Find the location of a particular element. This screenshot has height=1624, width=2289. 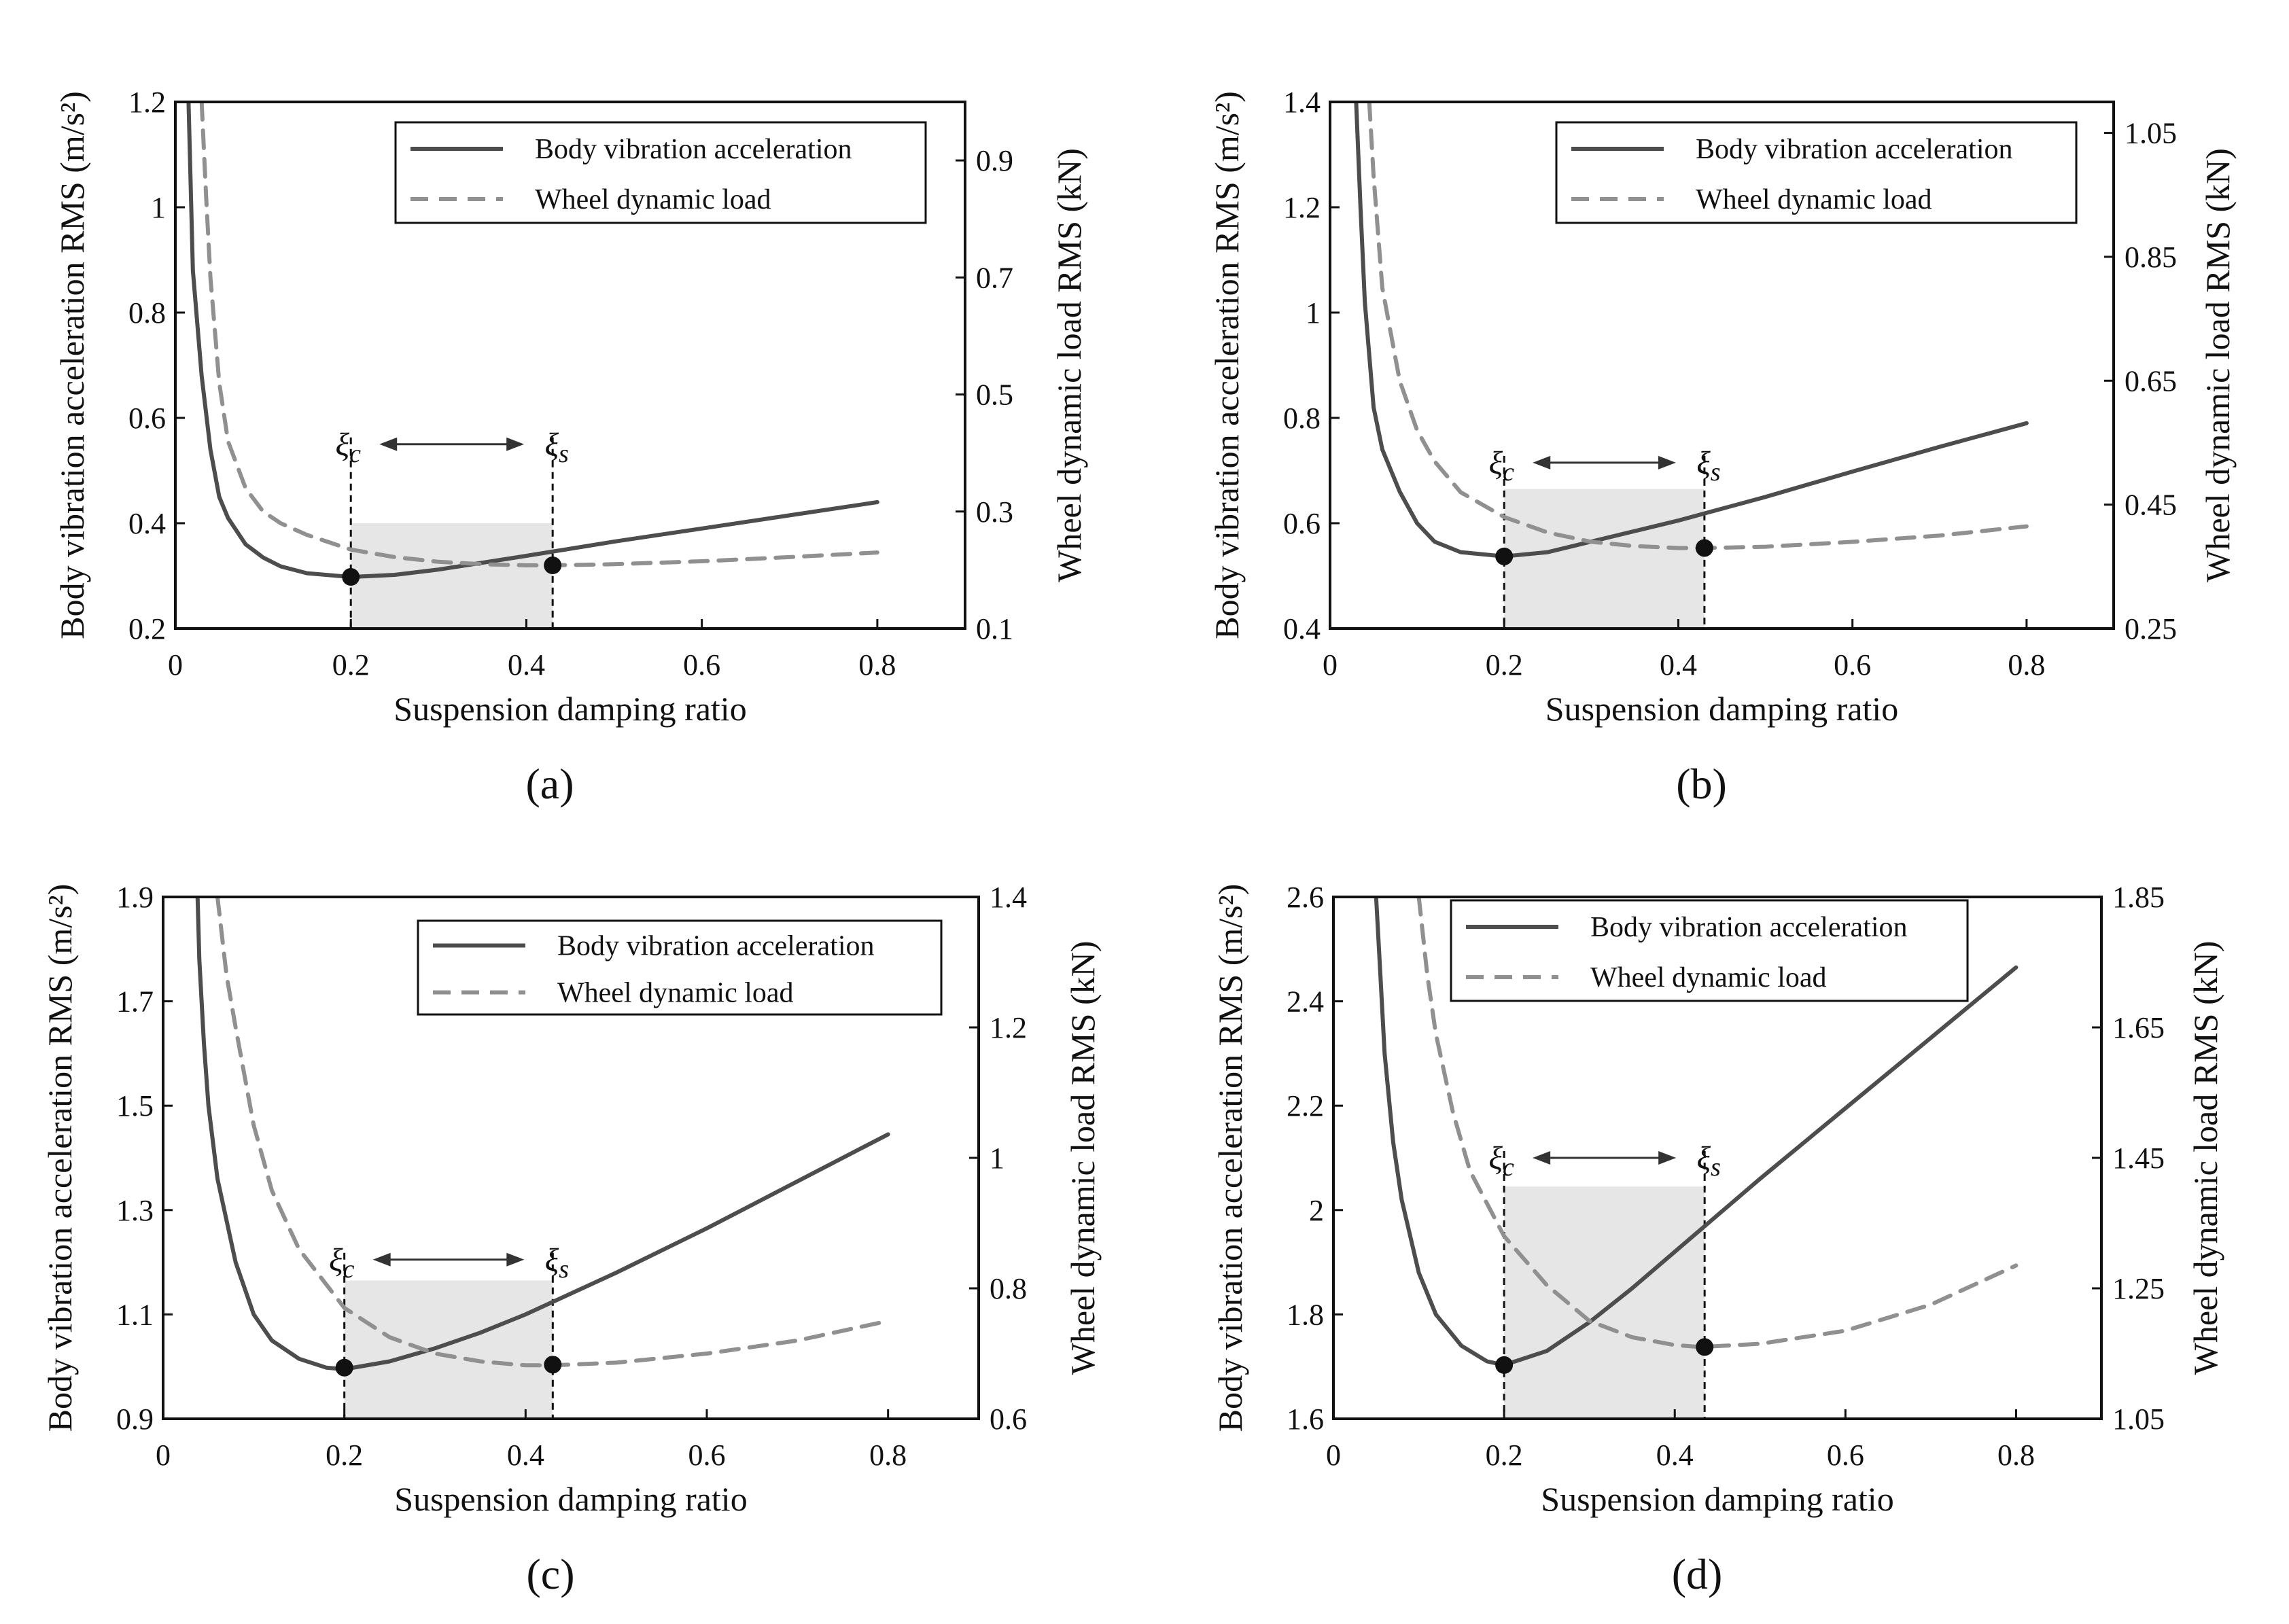

y-tick-label: 0.9 is located at coordinates (135, 1419).